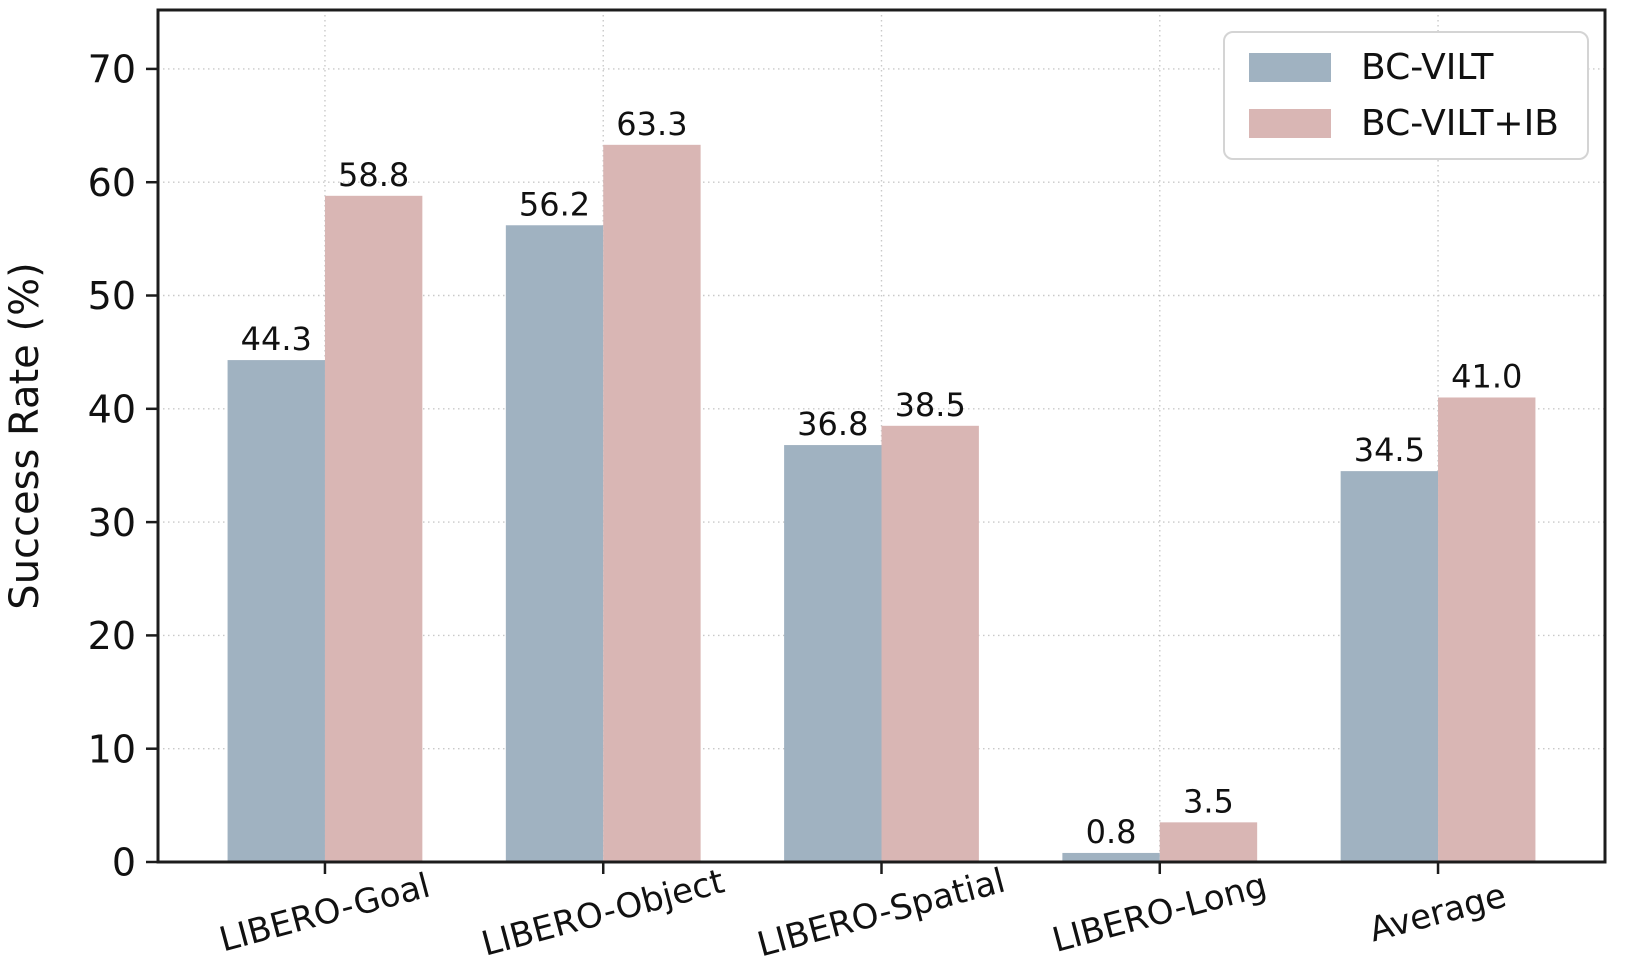 Image resolution: width=1644 pixels, height=967 pixels. I want to click on y-tick-label: 20, so click(112, 636).